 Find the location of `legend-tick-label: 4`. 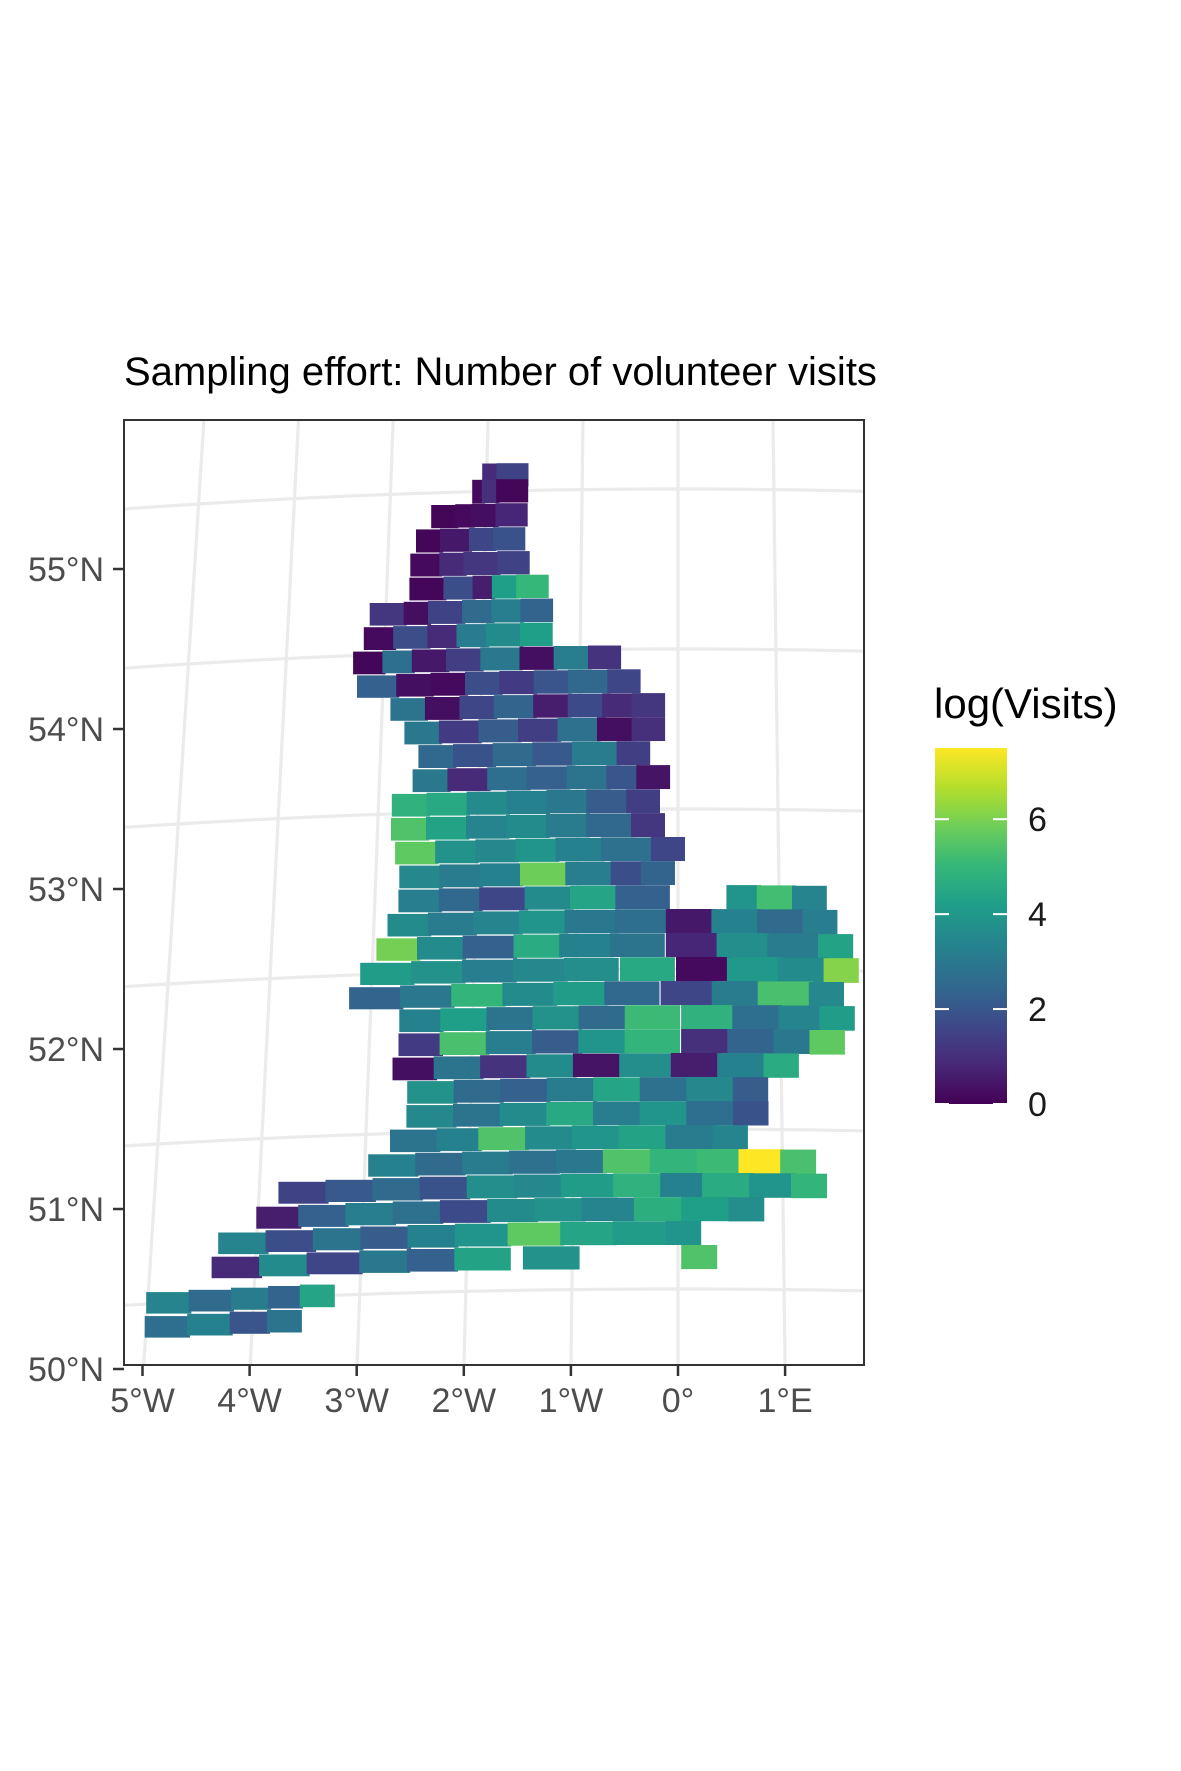

legend-tick-label: 4 is located at coordinates (1037, 915).